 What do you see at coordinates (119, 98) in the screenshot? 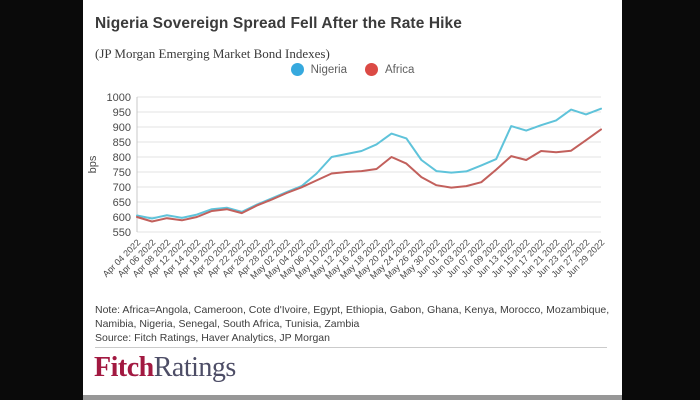
I see `svg-text: 1000` at bounding box center [119, 98].